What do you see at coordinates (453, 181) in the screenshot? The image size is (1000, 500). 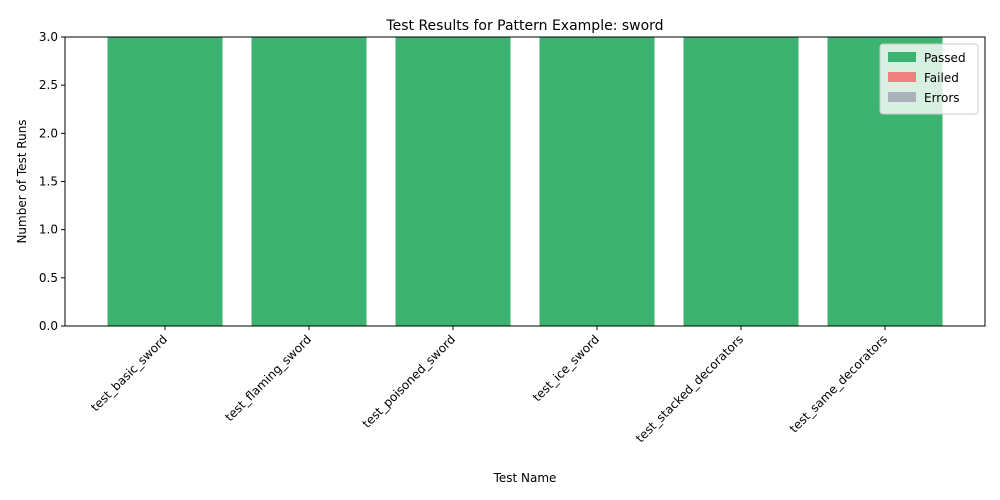 I see `bar-passed-test_poisoned_sword` at bounding box center [453, 181].